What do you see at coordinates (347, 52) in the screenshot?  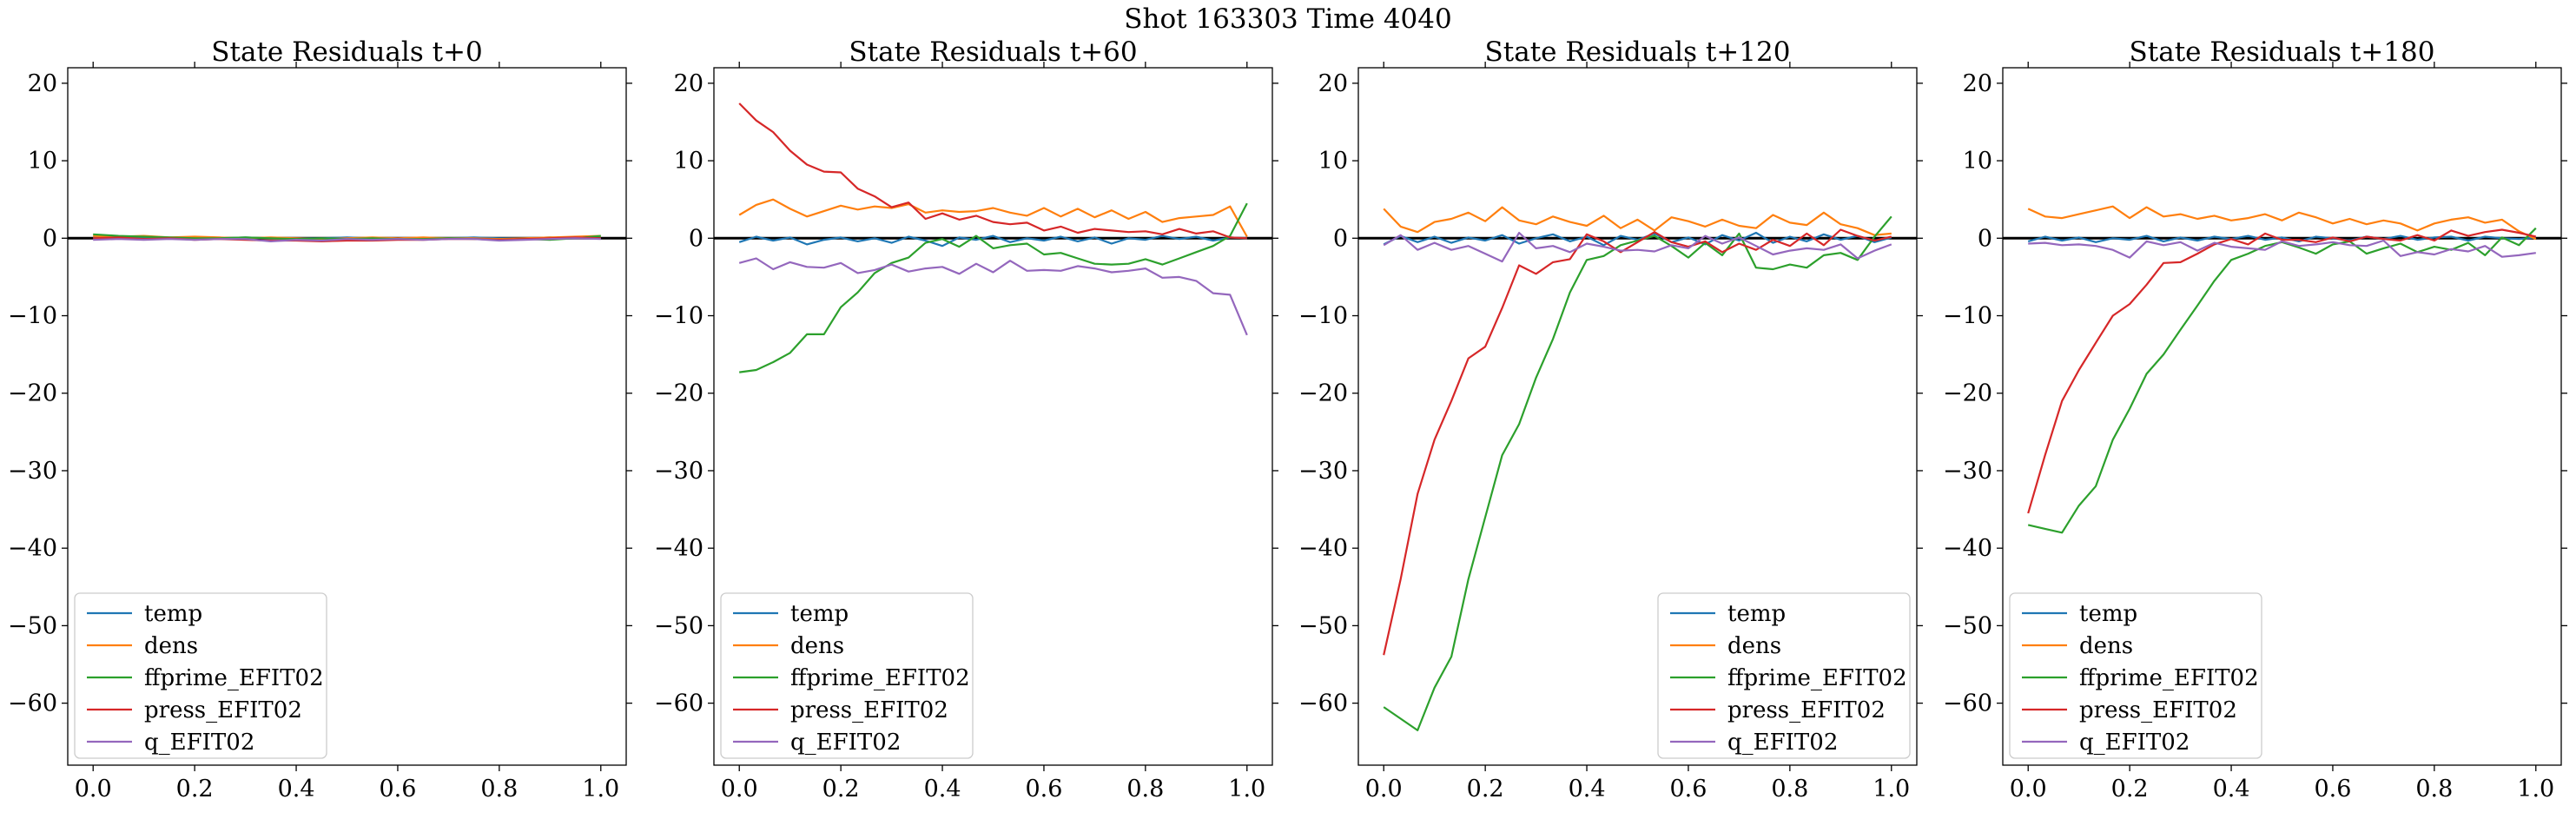 I see `chart-title: State Residuals t+0` at bounding box center [347, 52].